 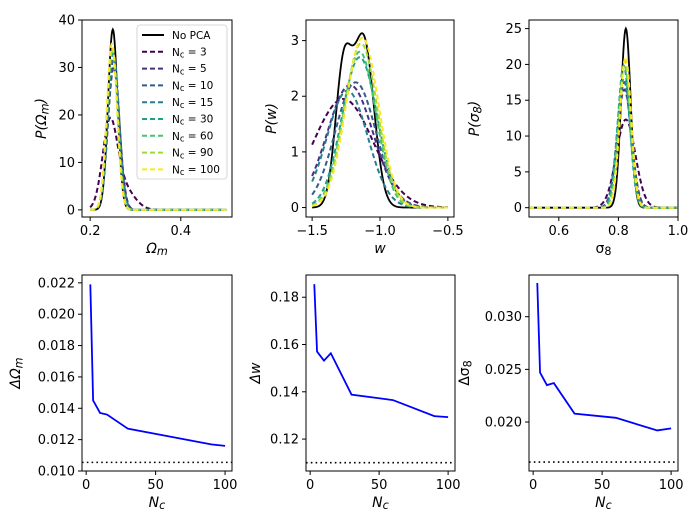 I want to click on y-tick-label: 0.012, so click(x=56, y=440).